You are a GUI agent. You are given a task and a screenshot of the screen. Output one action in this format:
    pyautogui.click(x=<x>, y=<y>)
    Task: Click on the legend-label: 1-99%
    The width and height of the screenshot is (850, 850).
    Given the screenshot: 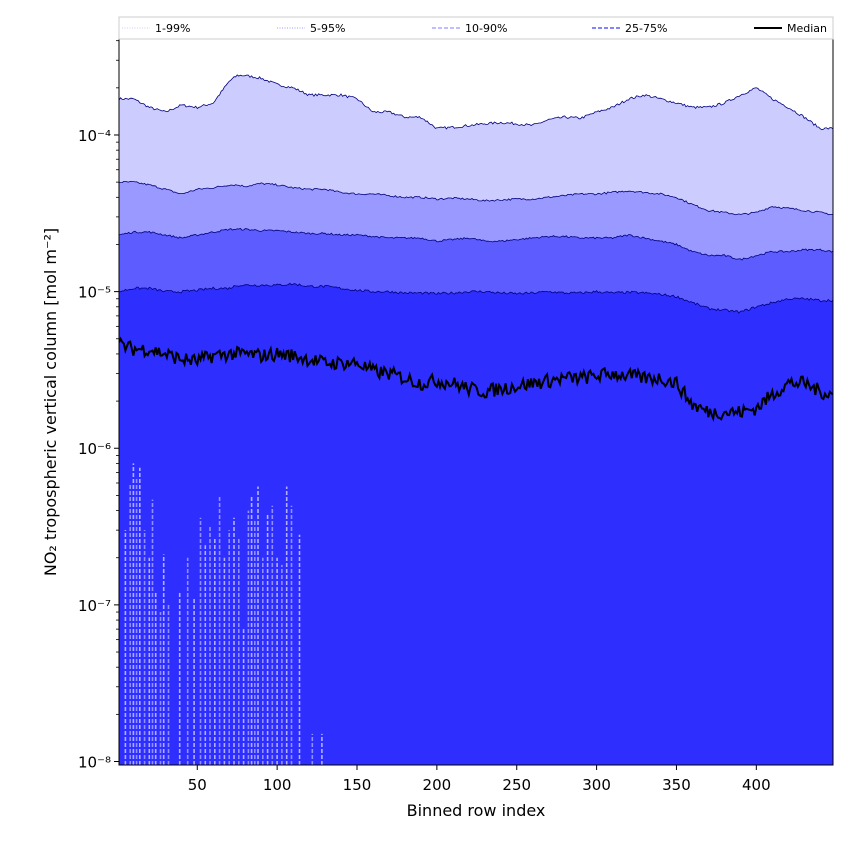 What is the action you would take?
    pyautogui.click(x=172, y=28)
    